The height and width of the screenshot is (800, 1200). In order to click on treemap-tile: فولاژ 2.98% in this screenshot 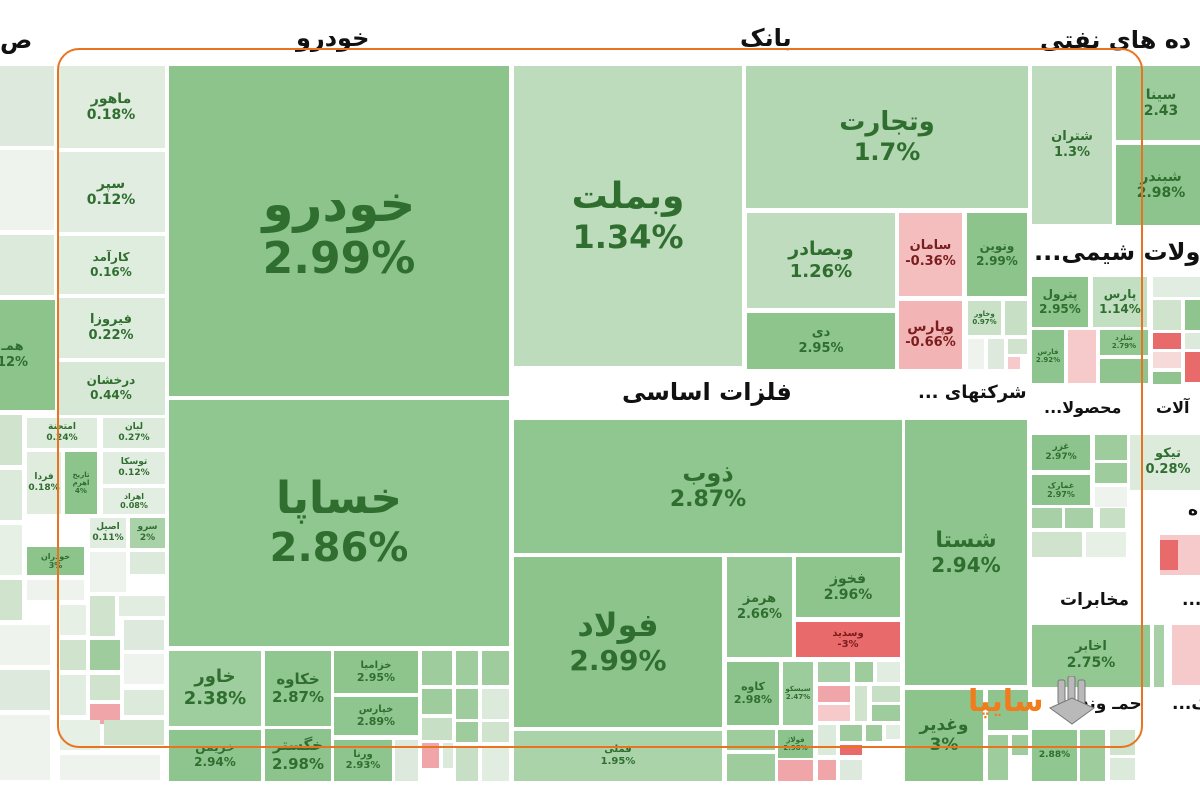, I will do `click(795, 744)`.